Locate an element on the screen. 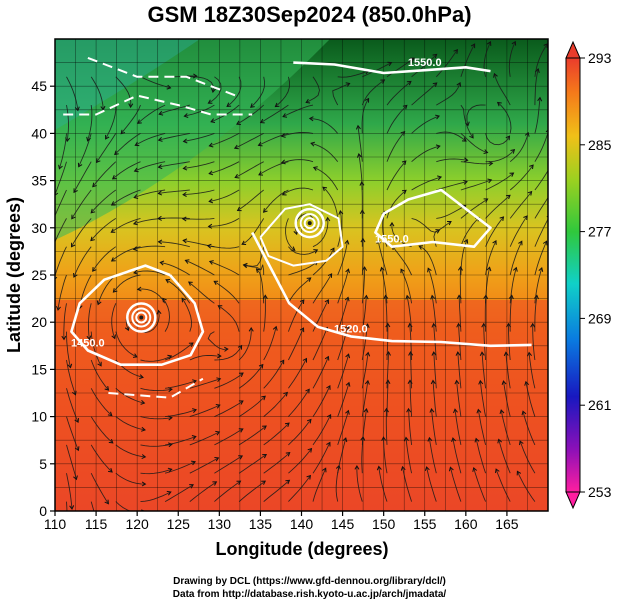  x-tick-label: 135 is located at coordinates (261, 524).